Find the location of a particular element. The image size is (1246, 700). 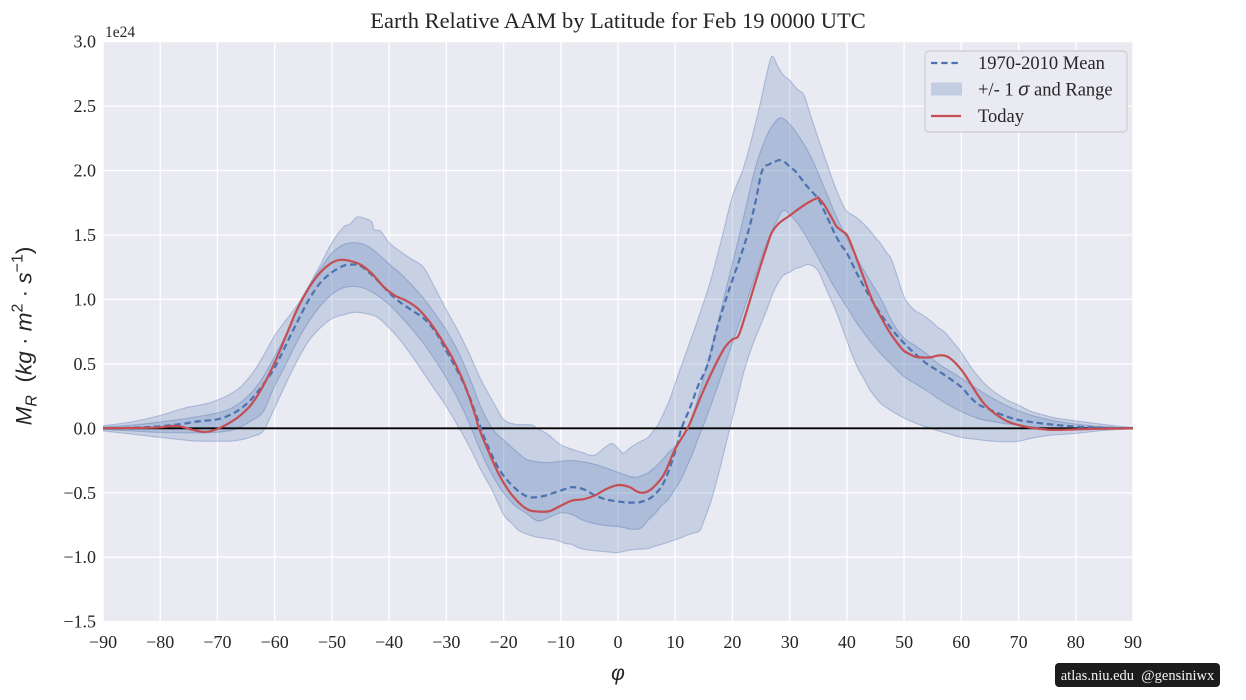

svg-text: −50 is located at coordinates (332, 642).